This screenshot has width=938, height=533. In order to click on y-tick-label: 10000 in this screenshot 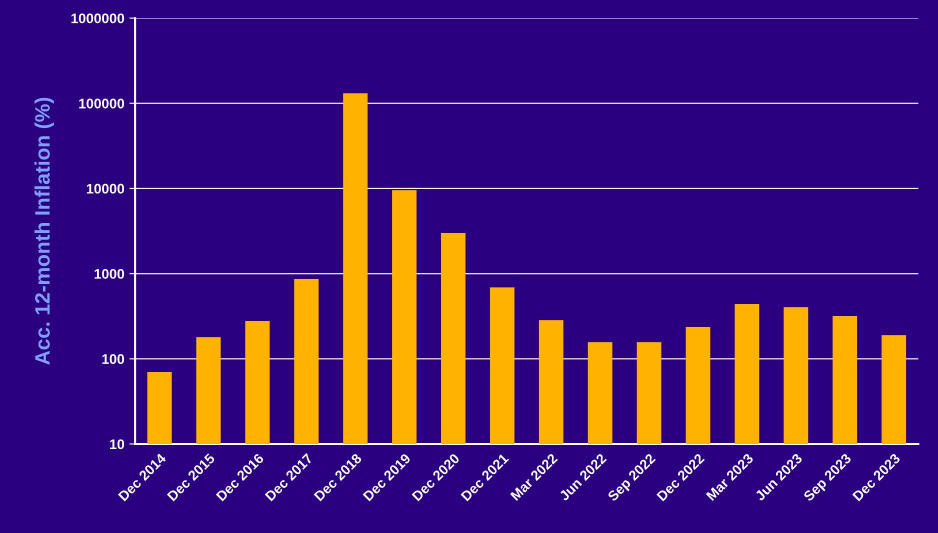, I will do `click(105, 189)`.